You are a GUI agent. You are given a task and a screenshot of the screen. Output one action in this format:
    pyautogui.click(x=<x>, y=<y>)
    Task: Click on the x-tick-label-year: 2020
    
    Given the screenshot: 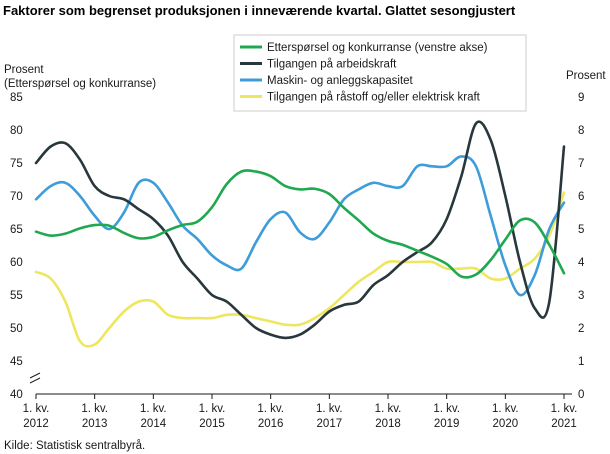 What is the action you would take?
    pyautogui.click(x=506, y=424)
    